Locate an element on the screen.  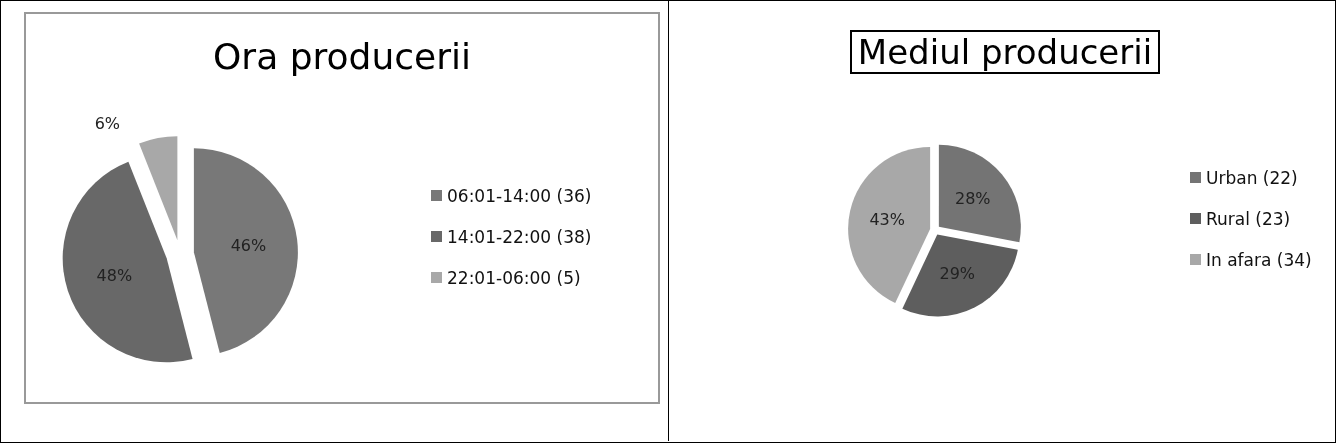
legend-label: 06:01-14:00 (36) is located at coordinates (519, 195).